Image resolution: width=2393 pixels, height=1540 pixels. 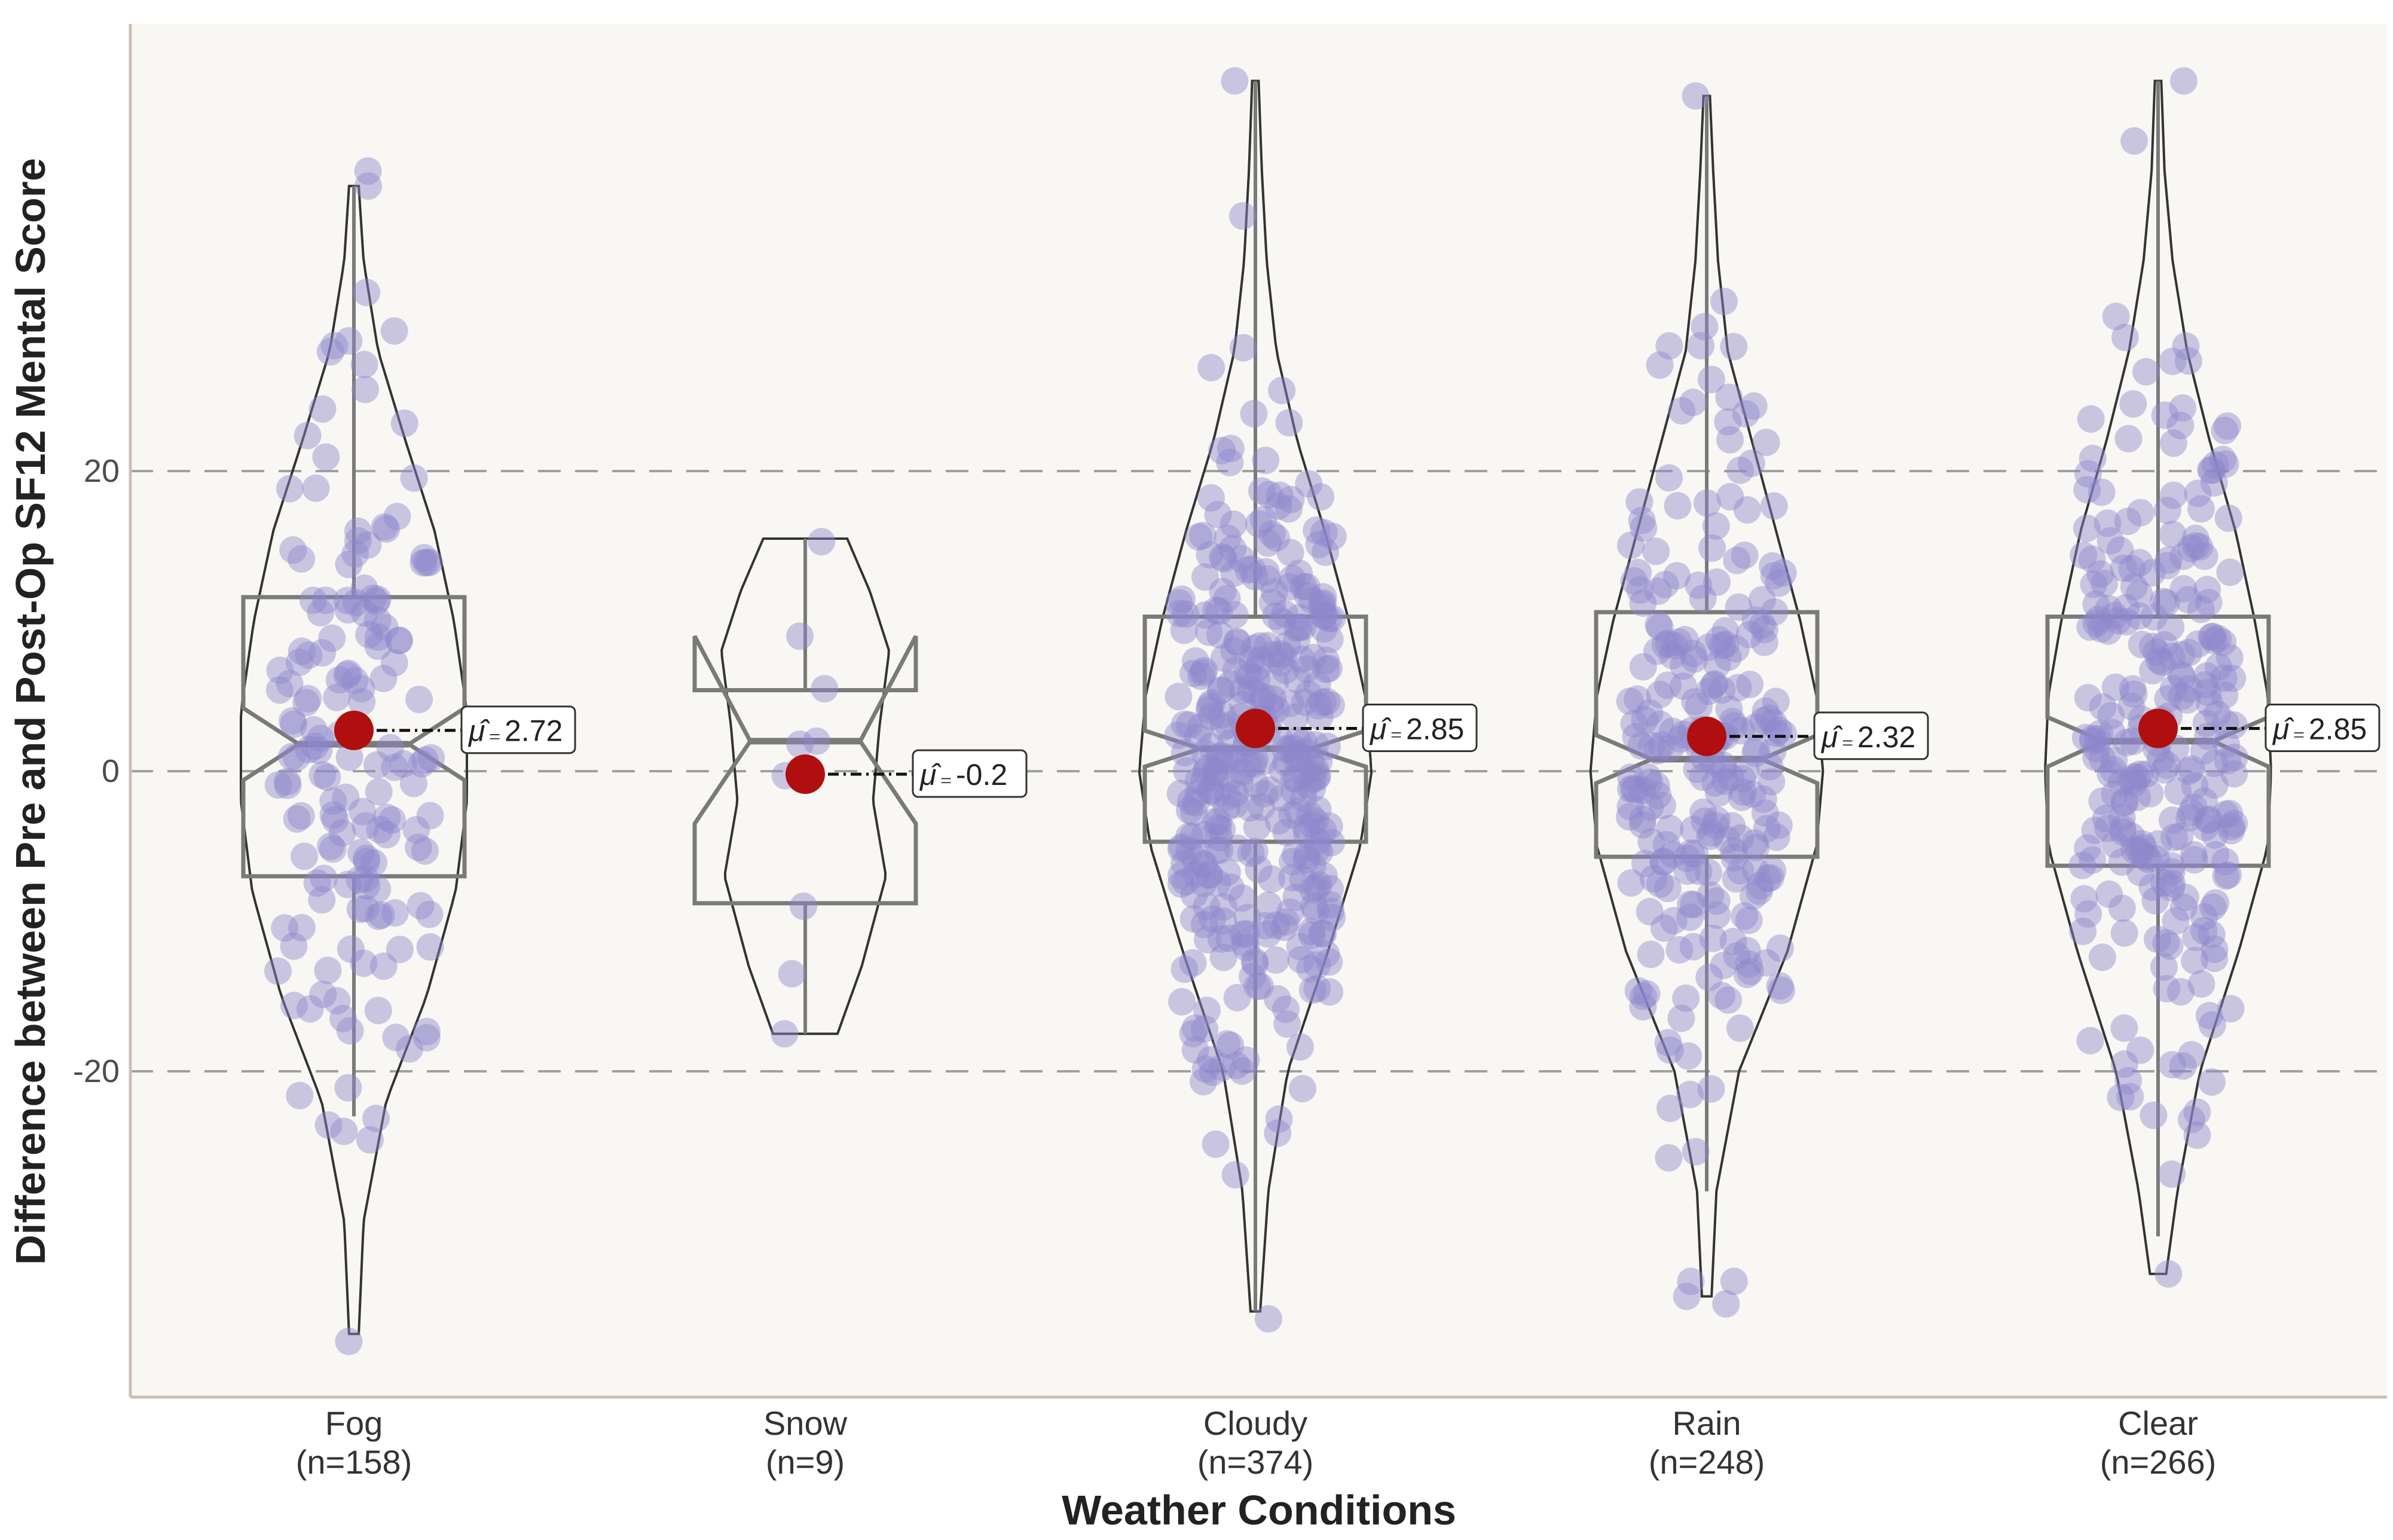 What do you see at coordinates (2158, 728) in the screenshot?
I see `mean-point` at bounding box center [2158, 728].